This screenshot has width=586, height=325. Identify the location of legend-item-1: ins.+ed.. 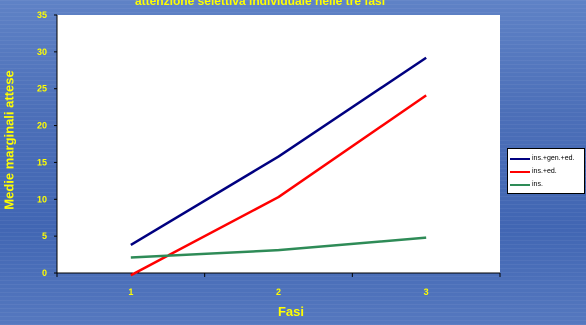
(546, 171).